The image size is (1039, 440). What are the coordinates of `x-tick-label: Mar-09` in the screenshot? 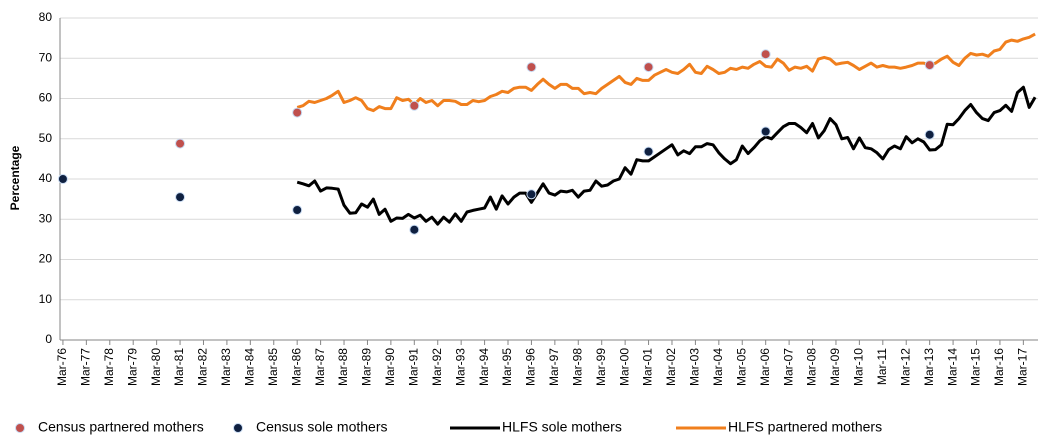 It's located at (835, 367).